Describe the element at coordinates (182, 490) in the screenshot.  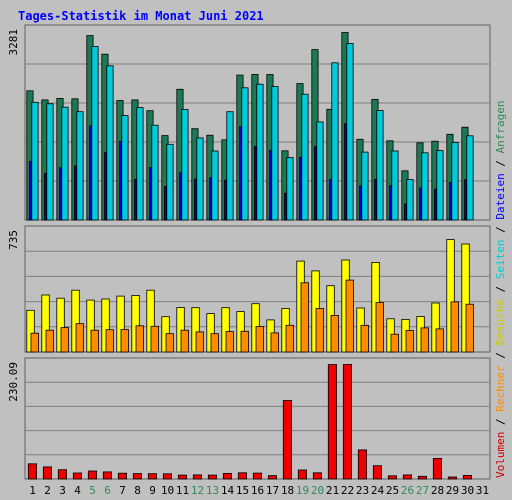
I see `x-tick-label: 11` at that location.